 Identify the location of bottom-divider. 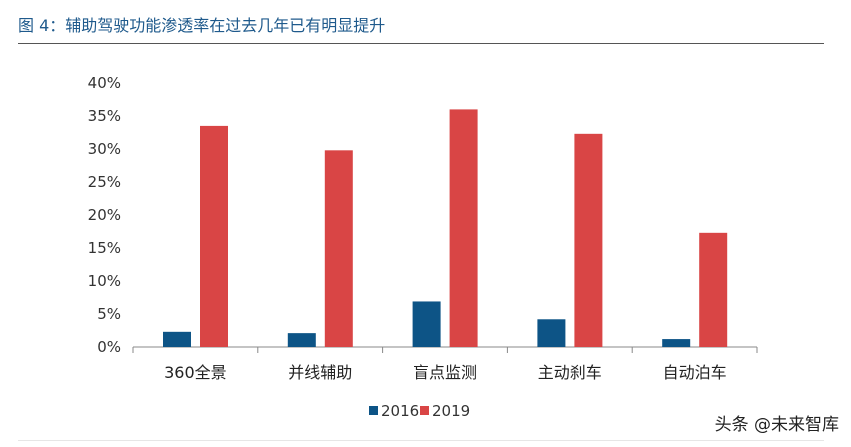
(421, 440).